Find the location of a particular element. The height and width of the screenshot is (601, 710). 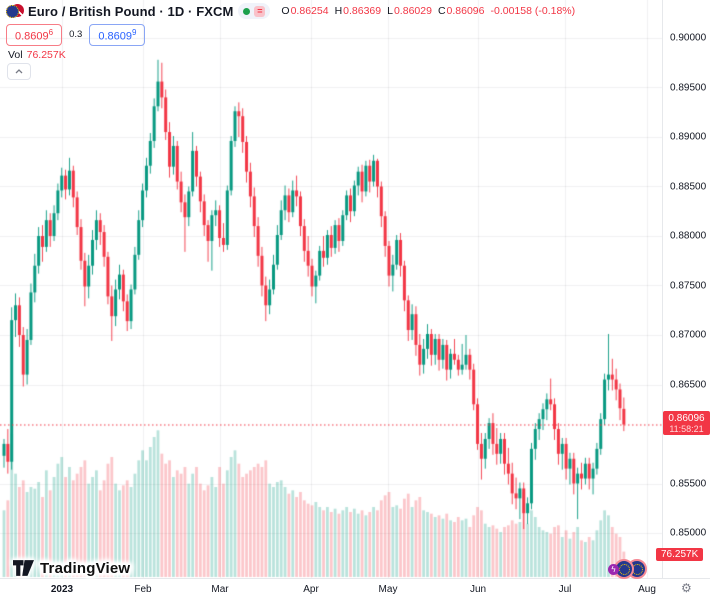

change-value: -0.00158 (-0.18%) is located at coordinates (533, 11).